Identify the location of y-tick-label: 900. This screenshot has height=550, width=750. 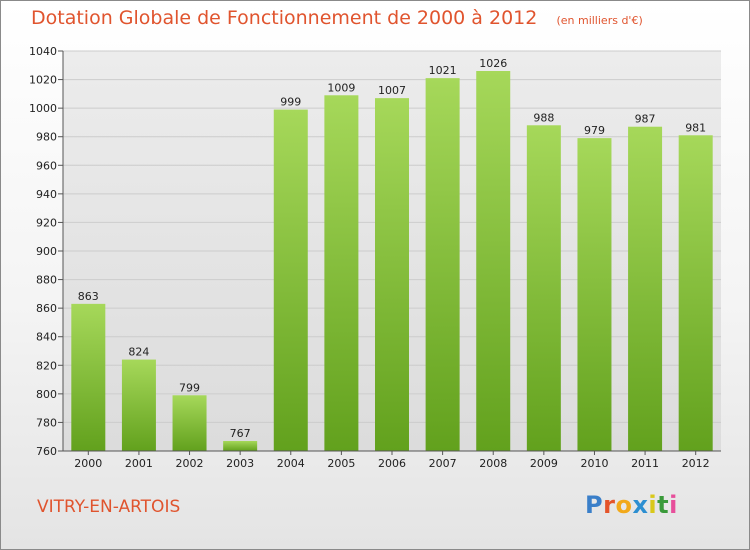
(46, 251).